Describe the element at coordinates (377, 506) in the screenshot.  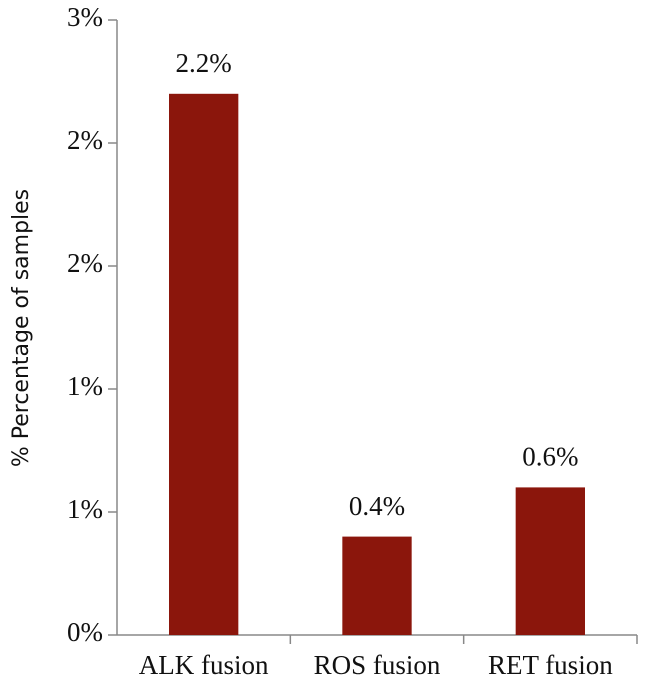
I see `value-label: 0.4%` at that location.